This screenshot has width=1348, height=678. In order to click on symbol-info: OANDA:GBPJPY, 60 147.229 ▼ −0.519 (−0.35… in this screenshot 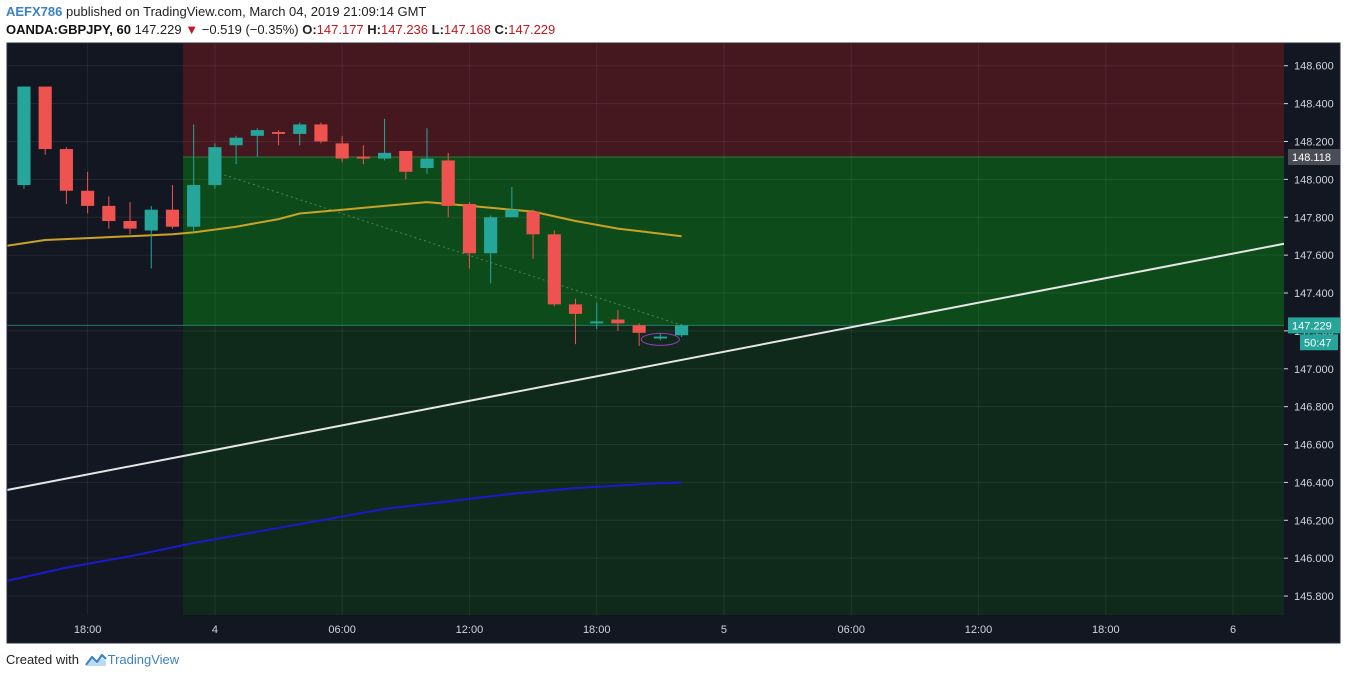, I will do `click(280, 29)`.